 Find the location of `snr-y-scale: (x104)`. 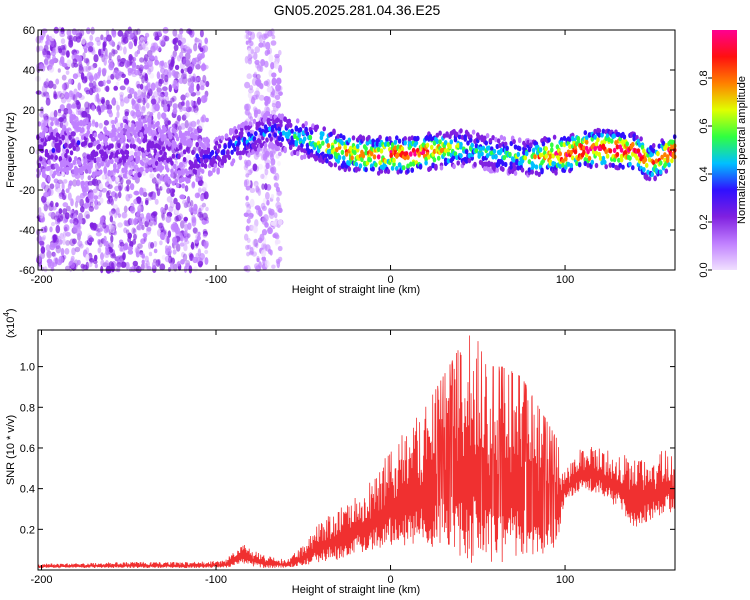

snr-y-scale: (x104) is located at coordinates (9, 323).